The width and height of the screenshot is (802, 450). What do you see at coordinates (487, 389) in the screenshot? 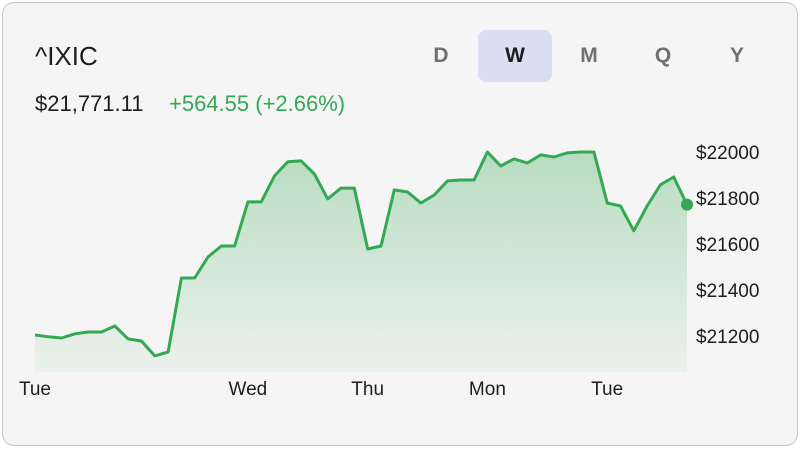
I see `x-tick-label: Mon` at bounding box center [487, 389].